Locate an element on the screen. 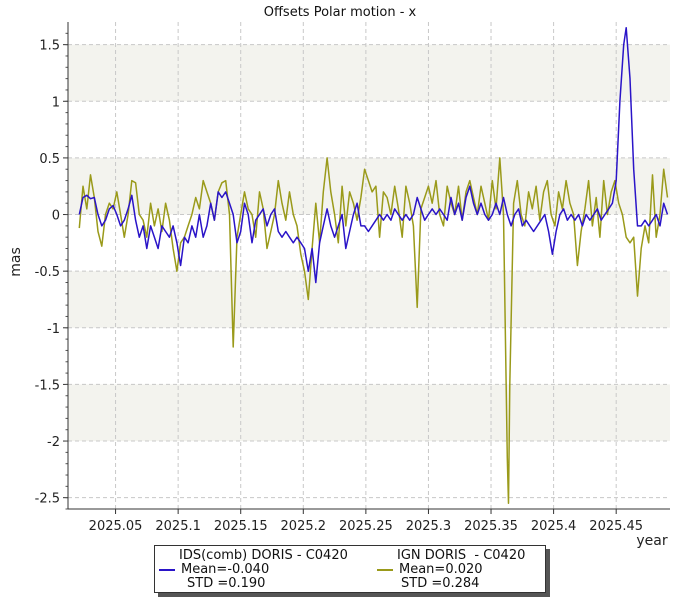  x-tick-label: 2025.05 is located at coordinates (116, 526).